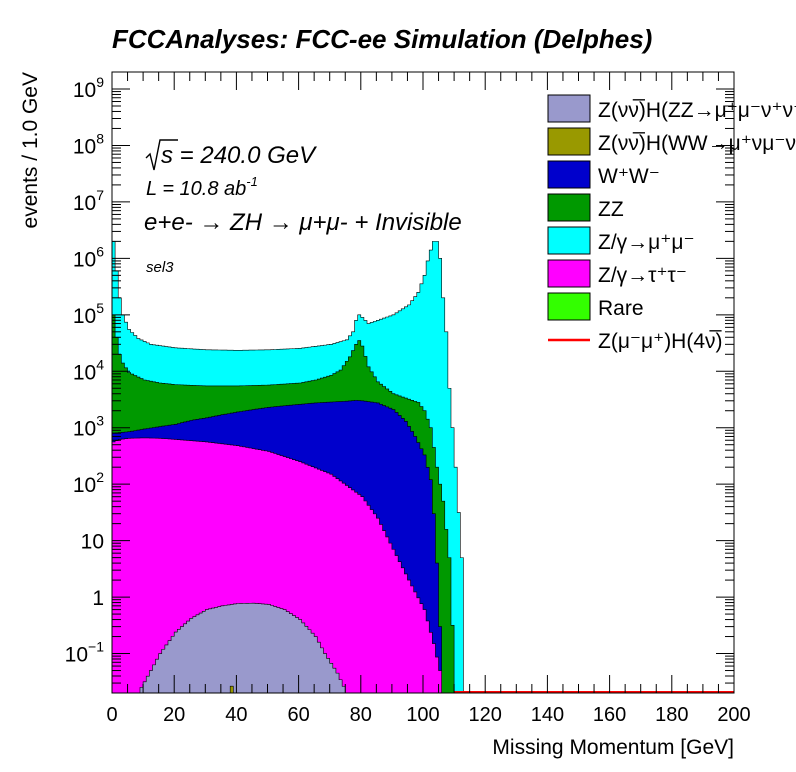 The height and width of the screenshot is (772, 796). Describe the element at coordinates (595, 306) in the screenshot. I see `legend-entry-rare: Rare` at that location.